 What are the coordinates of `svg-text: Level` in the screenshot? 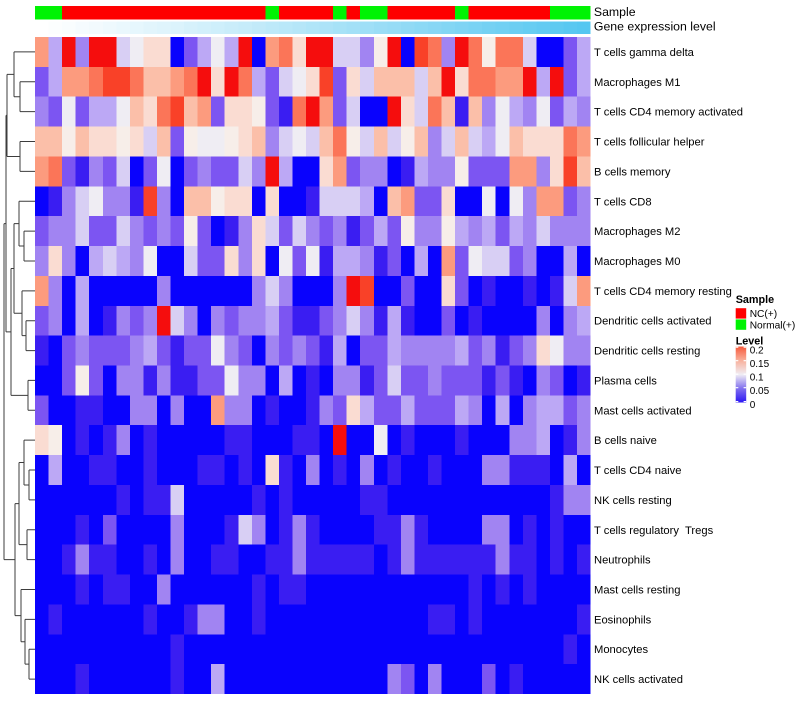 It's located at (750, 342).